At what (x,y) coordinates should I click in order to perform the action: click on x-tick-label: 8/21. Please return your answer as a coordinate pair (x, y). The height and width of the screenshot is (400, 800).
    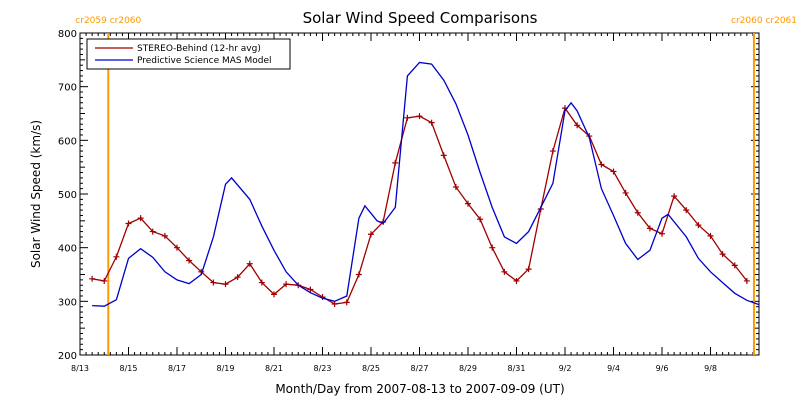
    Looking at the image, I should click on (274, 368).